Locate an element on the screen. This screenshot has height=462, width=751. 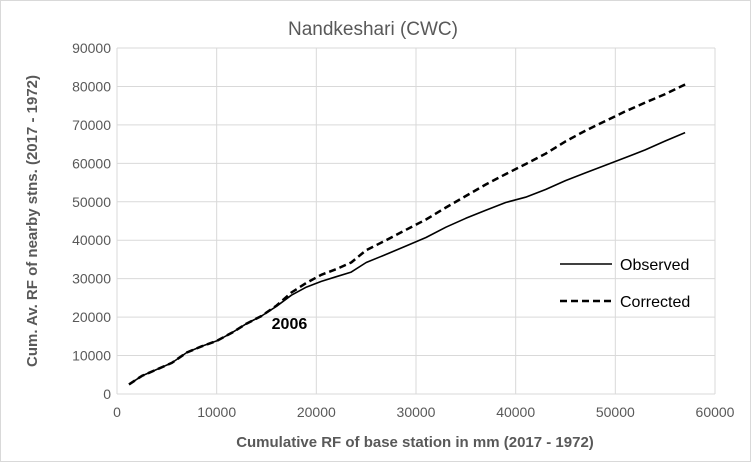
y-tick-label: 60000 is located at coordinates (91, 163).